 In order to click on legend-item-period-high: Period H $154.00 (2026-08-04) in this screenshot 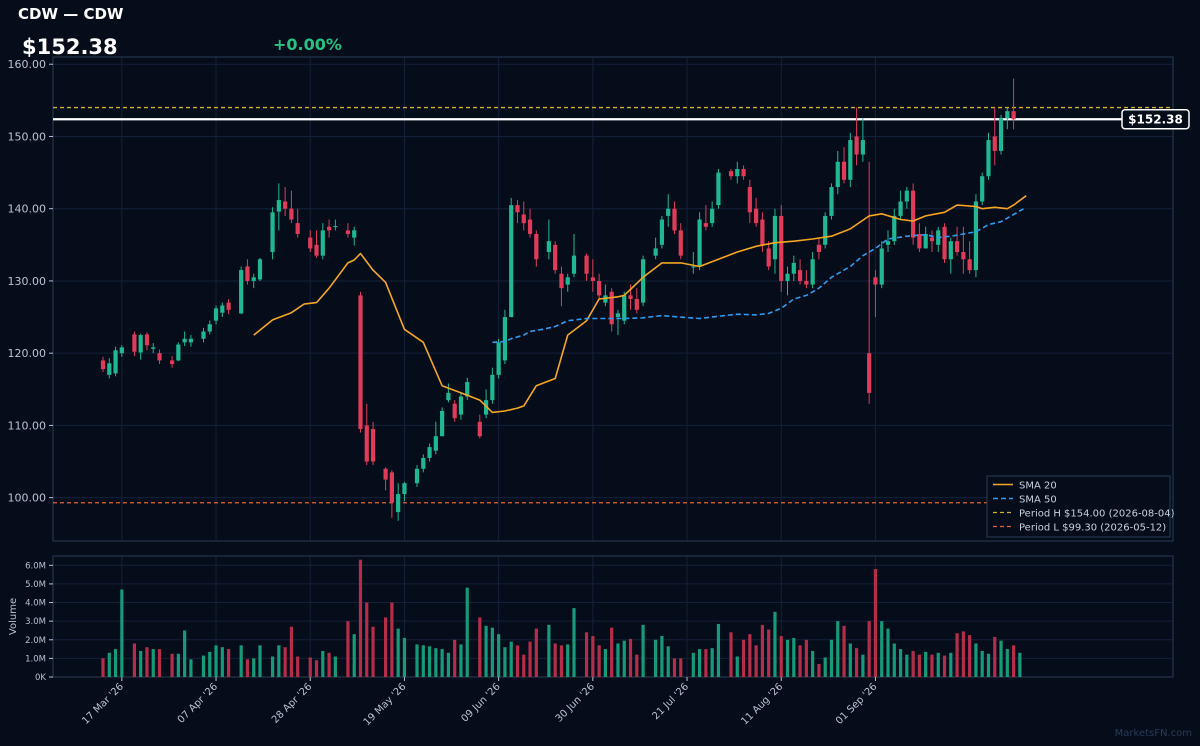, I will do `click(1097, 514)`.